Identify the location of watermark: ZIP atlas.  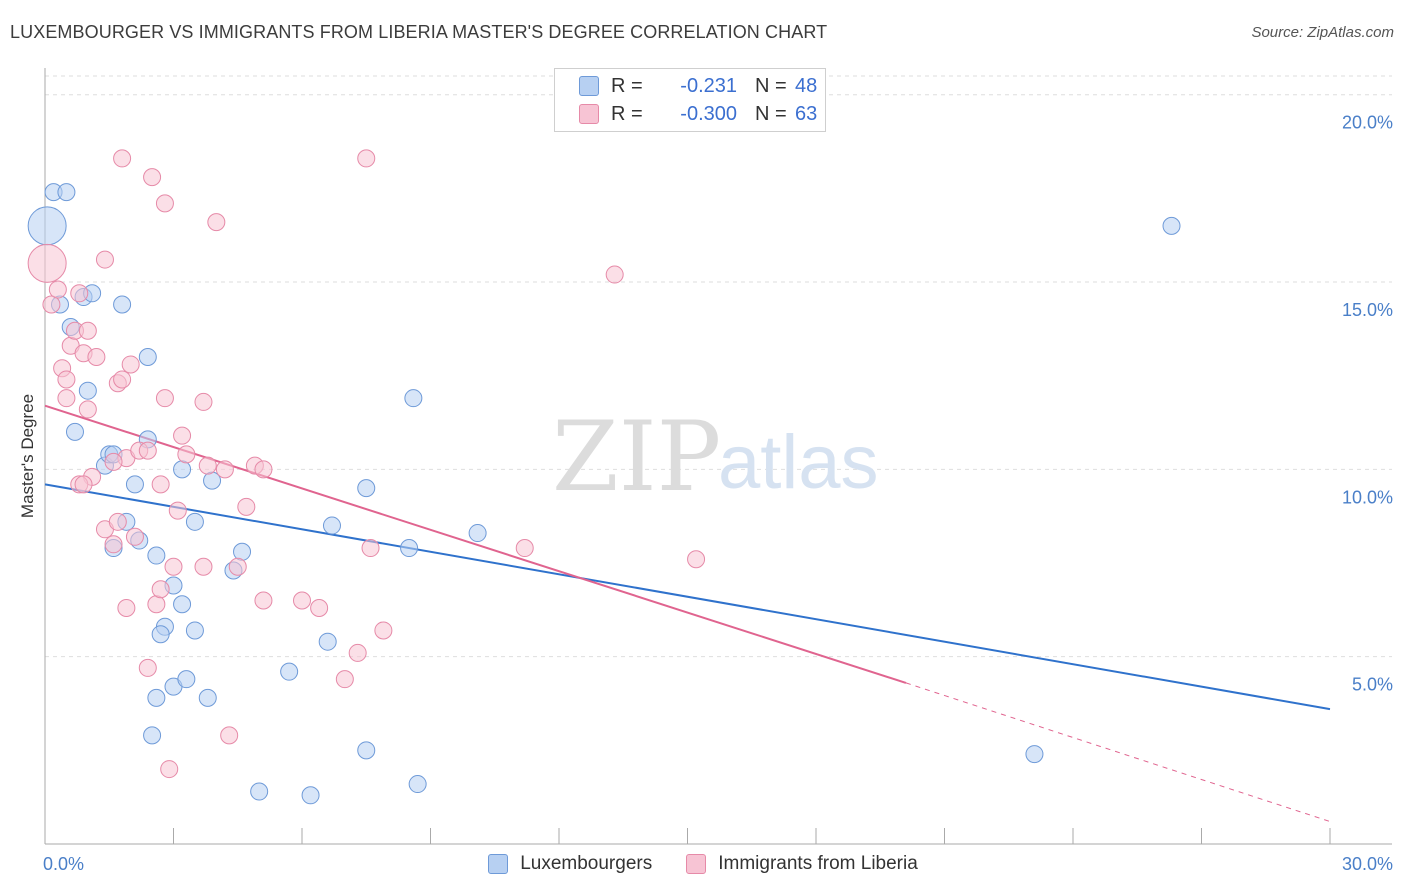
(715, 457).